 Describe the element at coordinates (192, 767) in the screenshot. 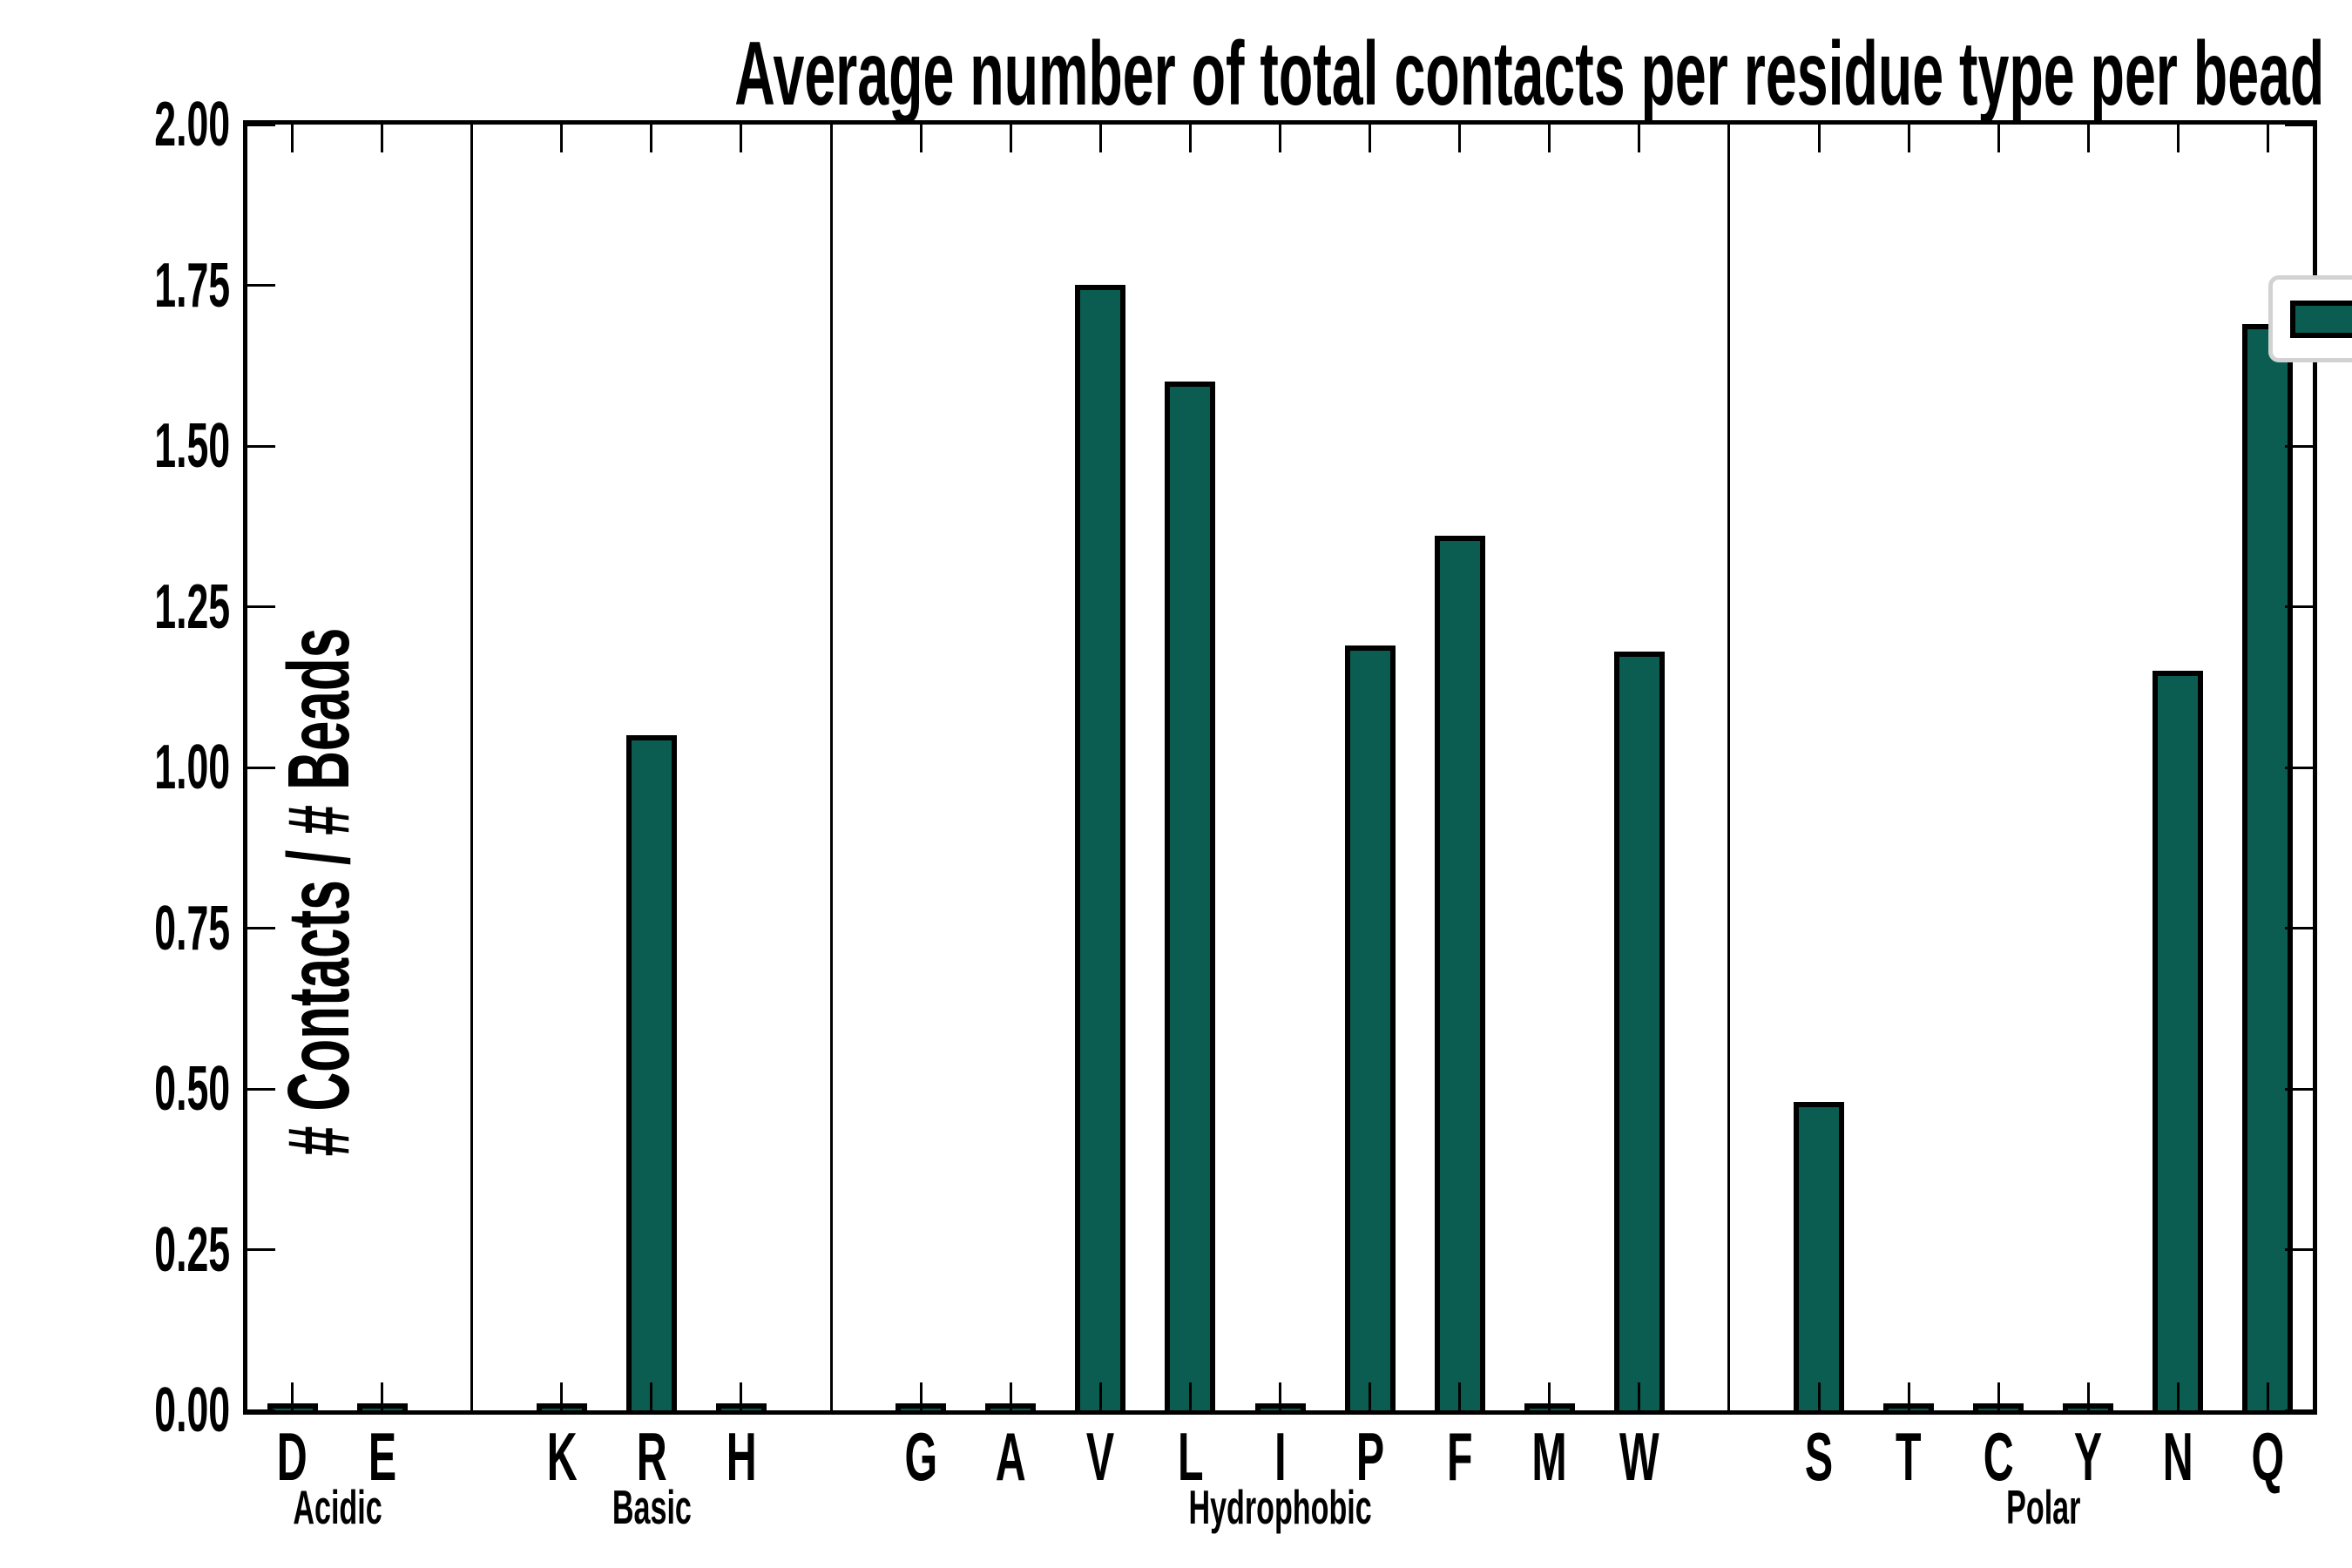

I see `y-tick-label-text: 1.00` at that location.